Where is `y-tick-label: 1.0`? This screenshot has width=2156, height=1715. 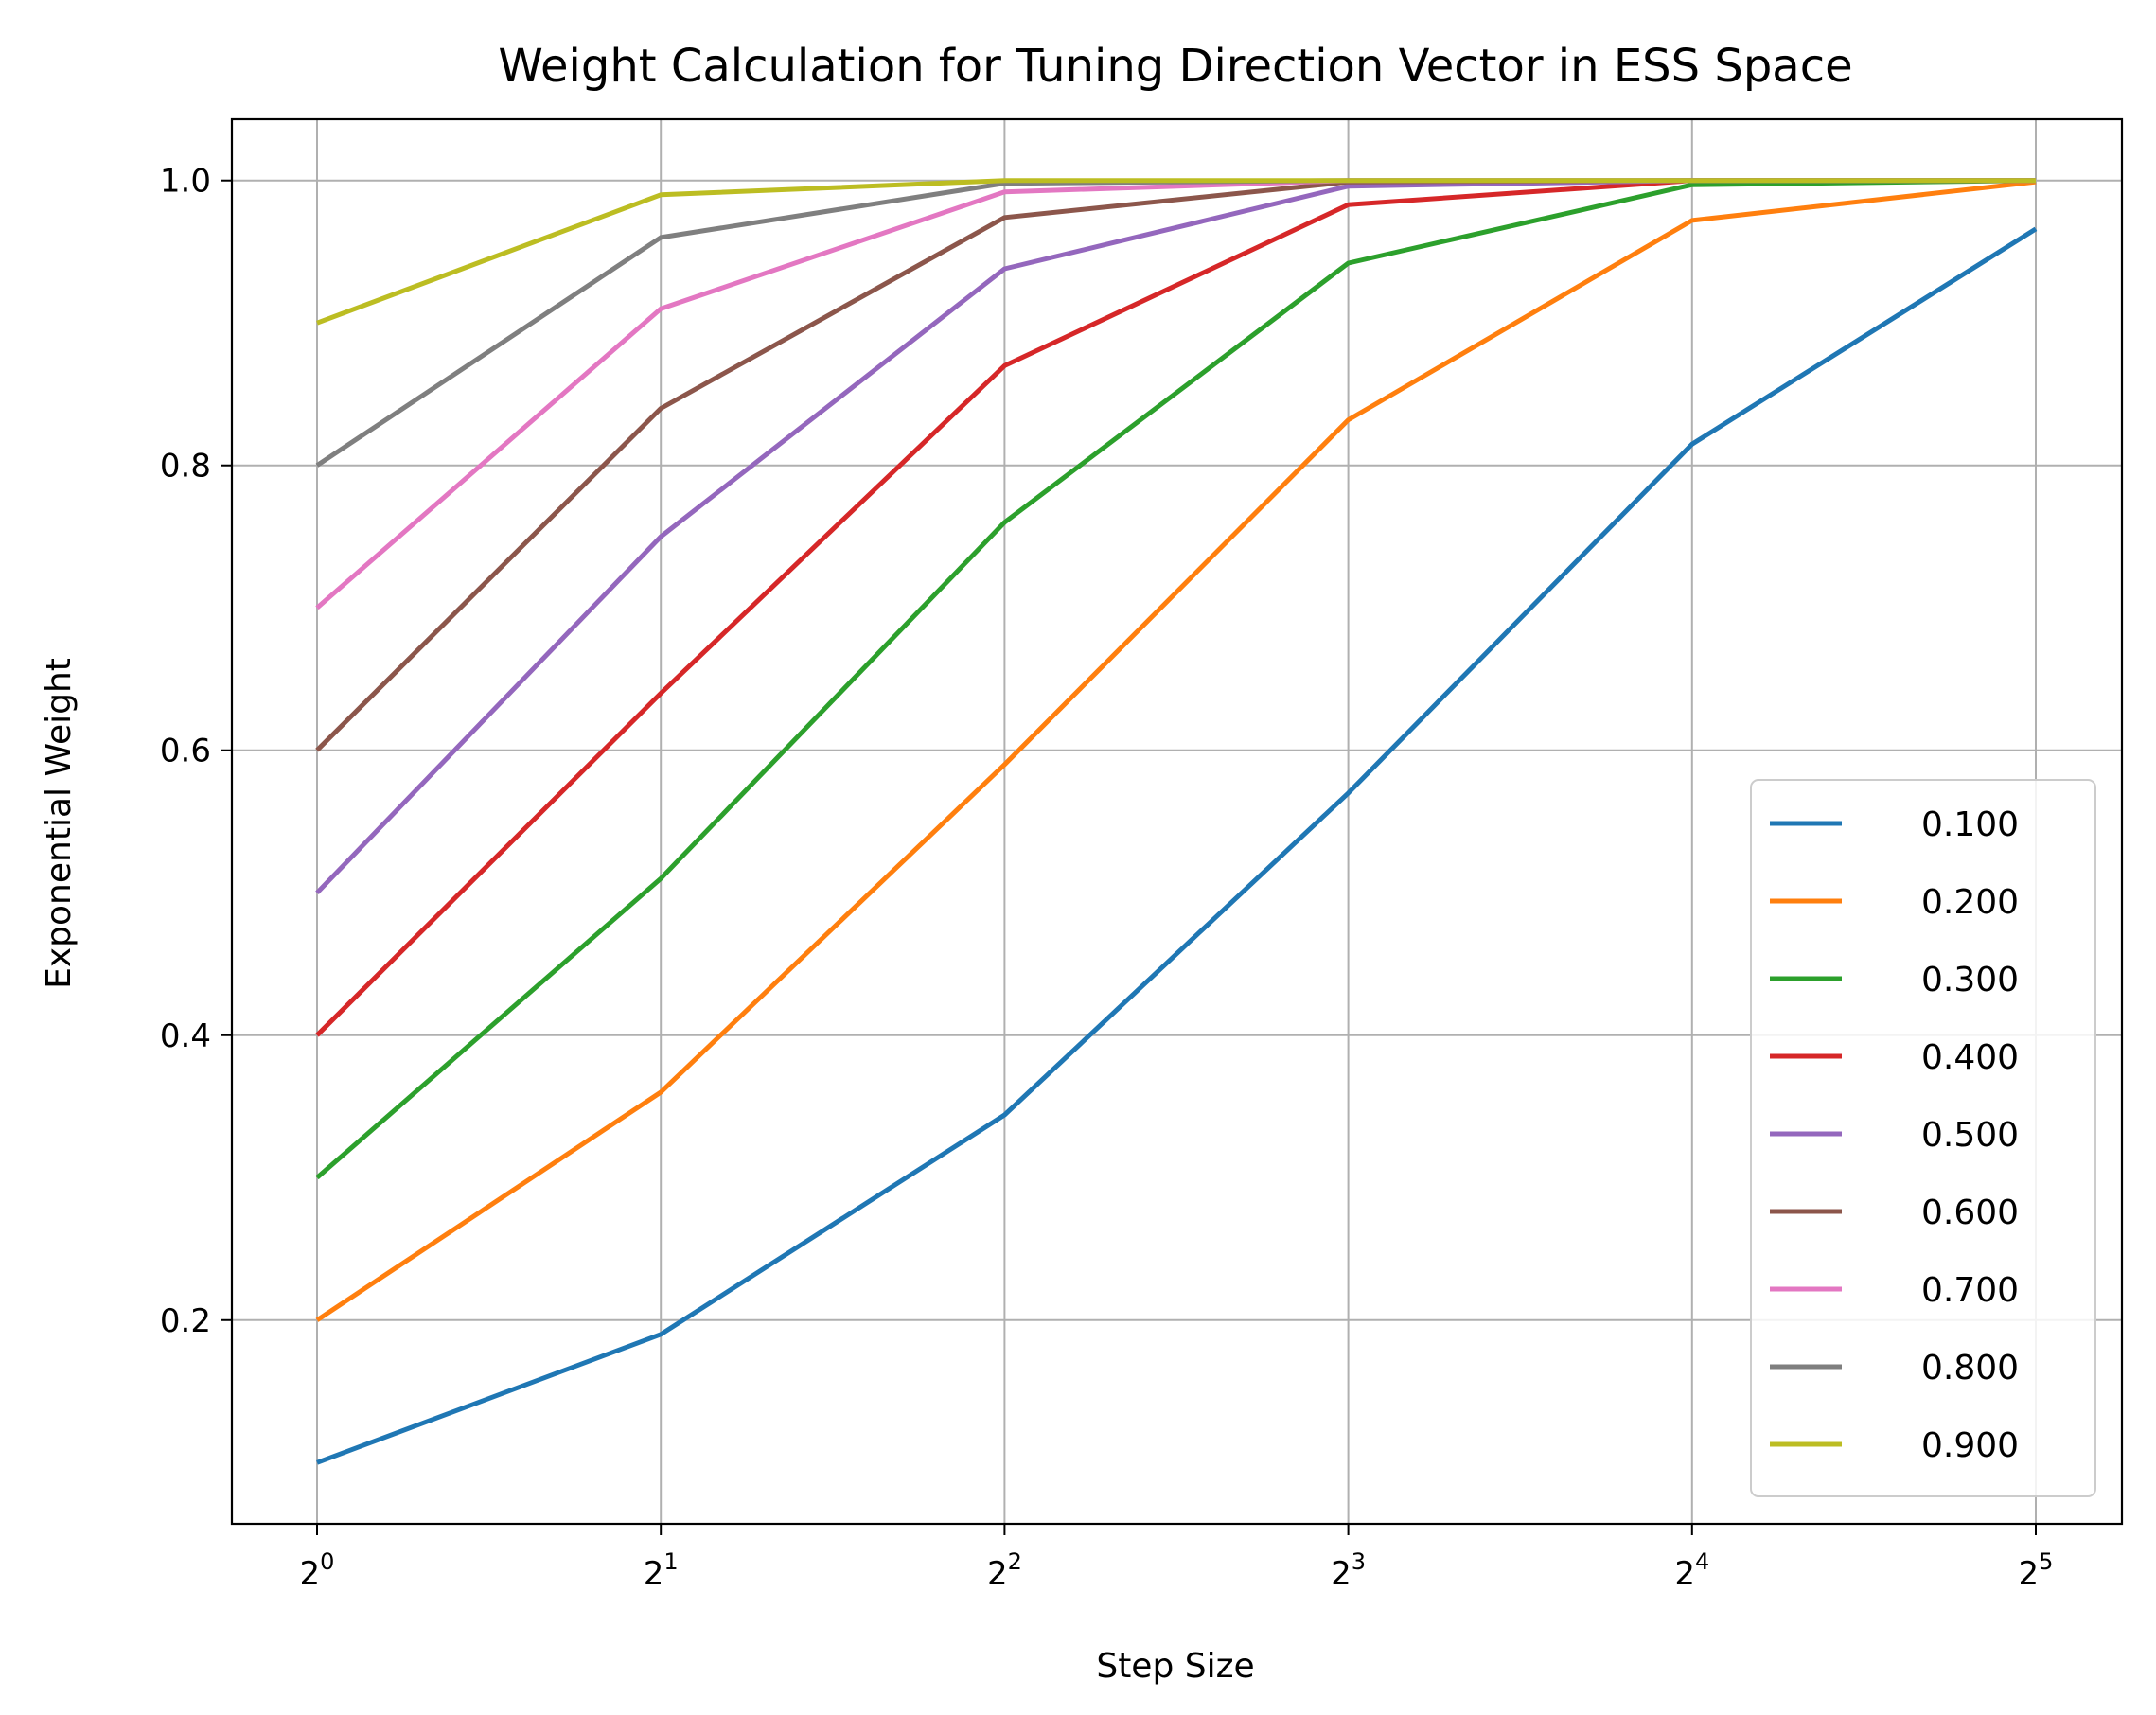
y-tick-label: 1.0 is located at coordinates (185, 182).